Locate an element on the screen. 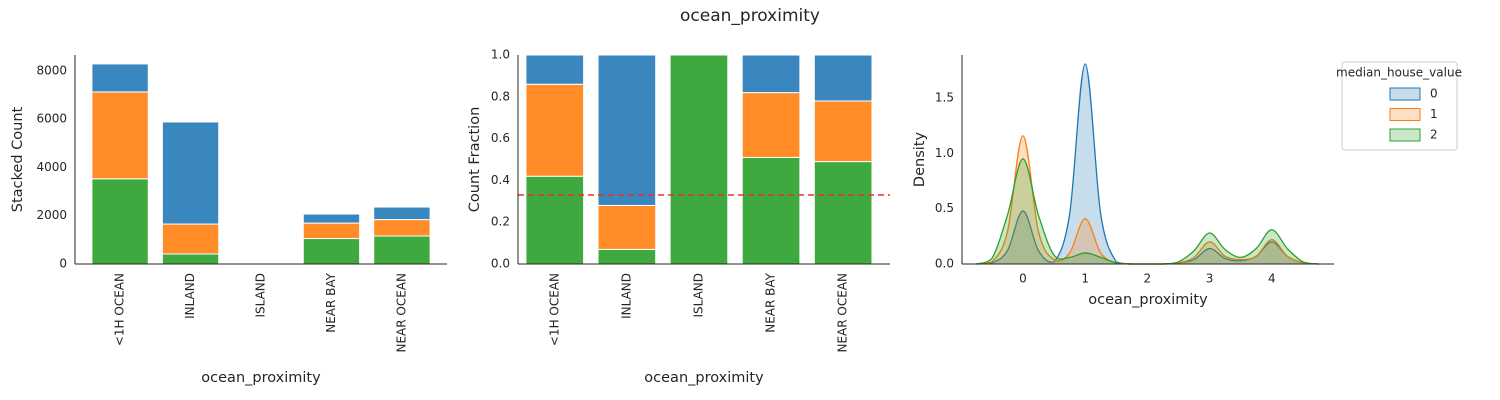  y-tick-label: 2000 is located at coordinates (51, 215).